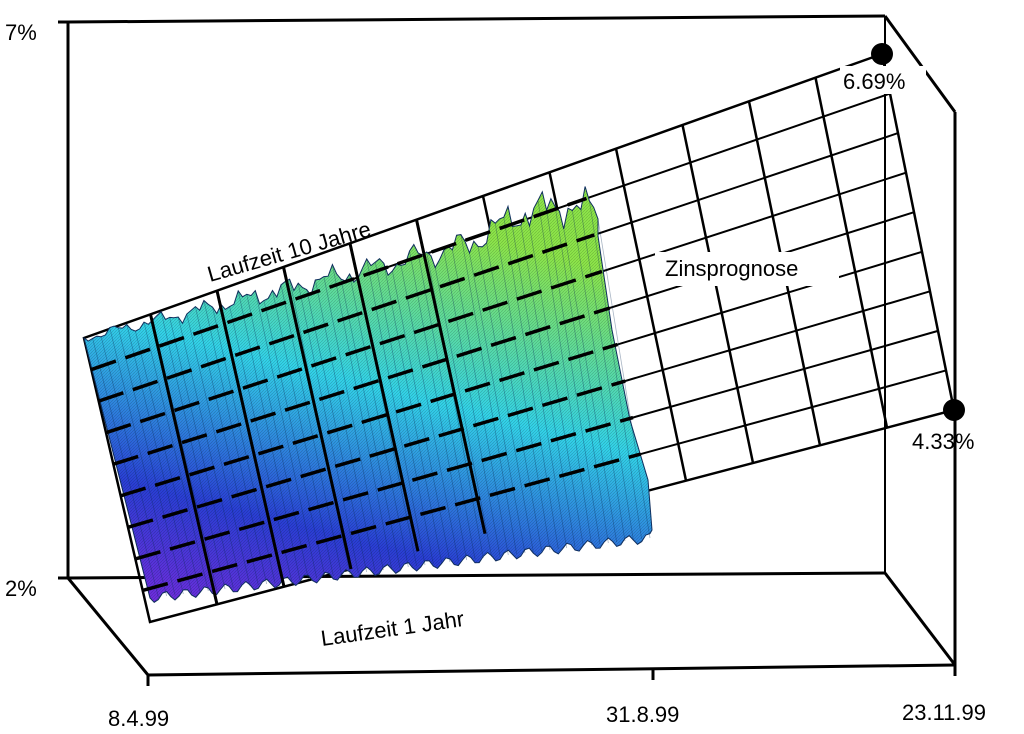  I want to click on series-label-short-term: Laufzeit 1 Jahr, so click(392, 628).